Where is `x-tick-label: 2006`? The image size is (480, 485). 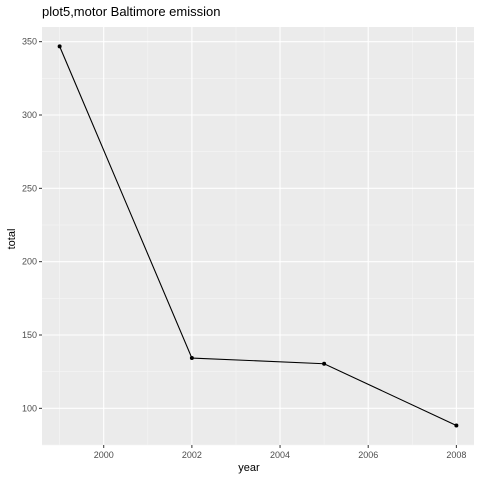 x-tick-label: 2006 is located at coordinates (368, 455).